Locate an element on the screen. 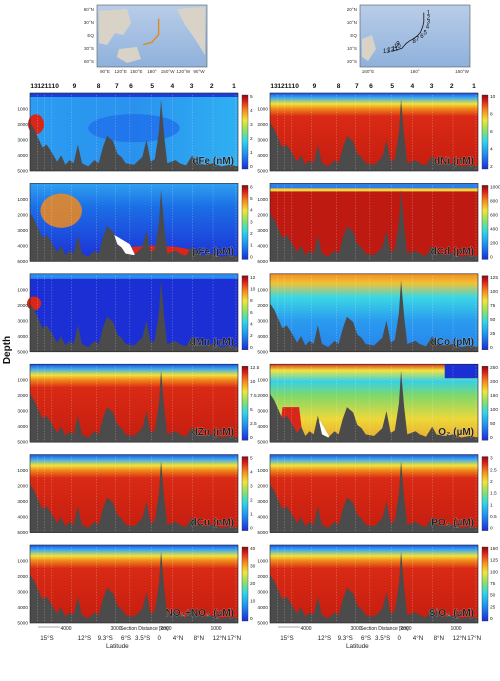  colorbar-tick-label: 125 is located at coordinates (494, 561).